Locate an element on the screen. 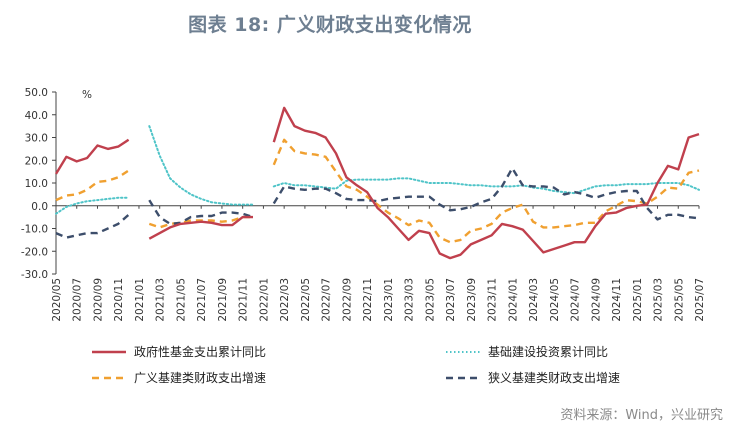 Image resolution: width=745 pixels, height=434 pixels. x-tick-label: 2024/05 is located at coordinates (555, 300).